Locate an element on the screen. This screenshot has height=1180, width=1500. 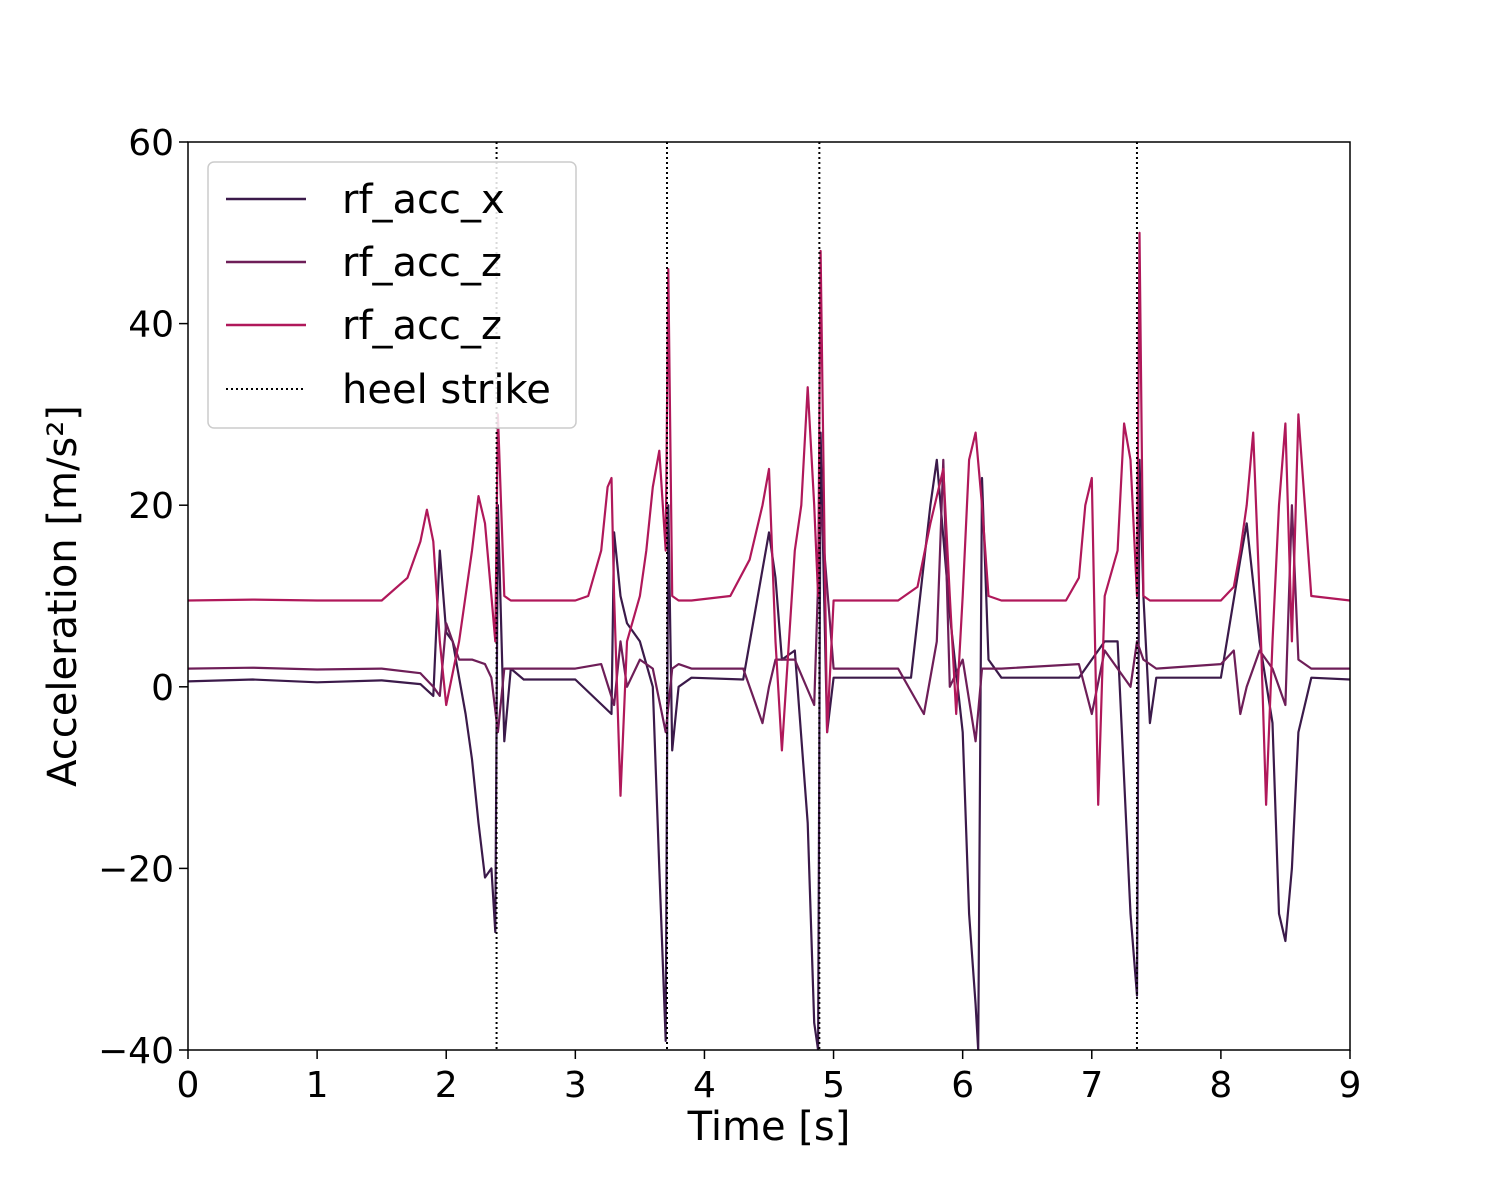
y-tick-label: −40 is located at coordinates (136, 1051).